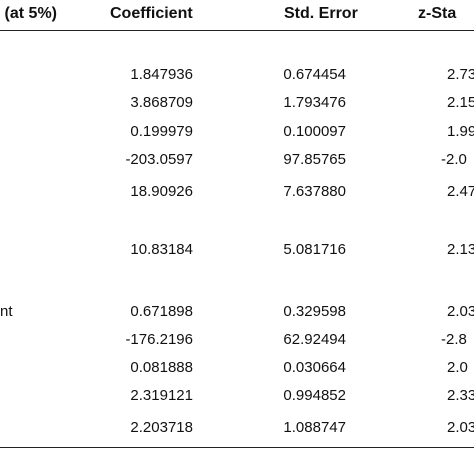 The height and width of the screenshot is (474, 474). Describe the element at coordinates (237, 447) in the screenshot. I see `bottom-rule` at that location.